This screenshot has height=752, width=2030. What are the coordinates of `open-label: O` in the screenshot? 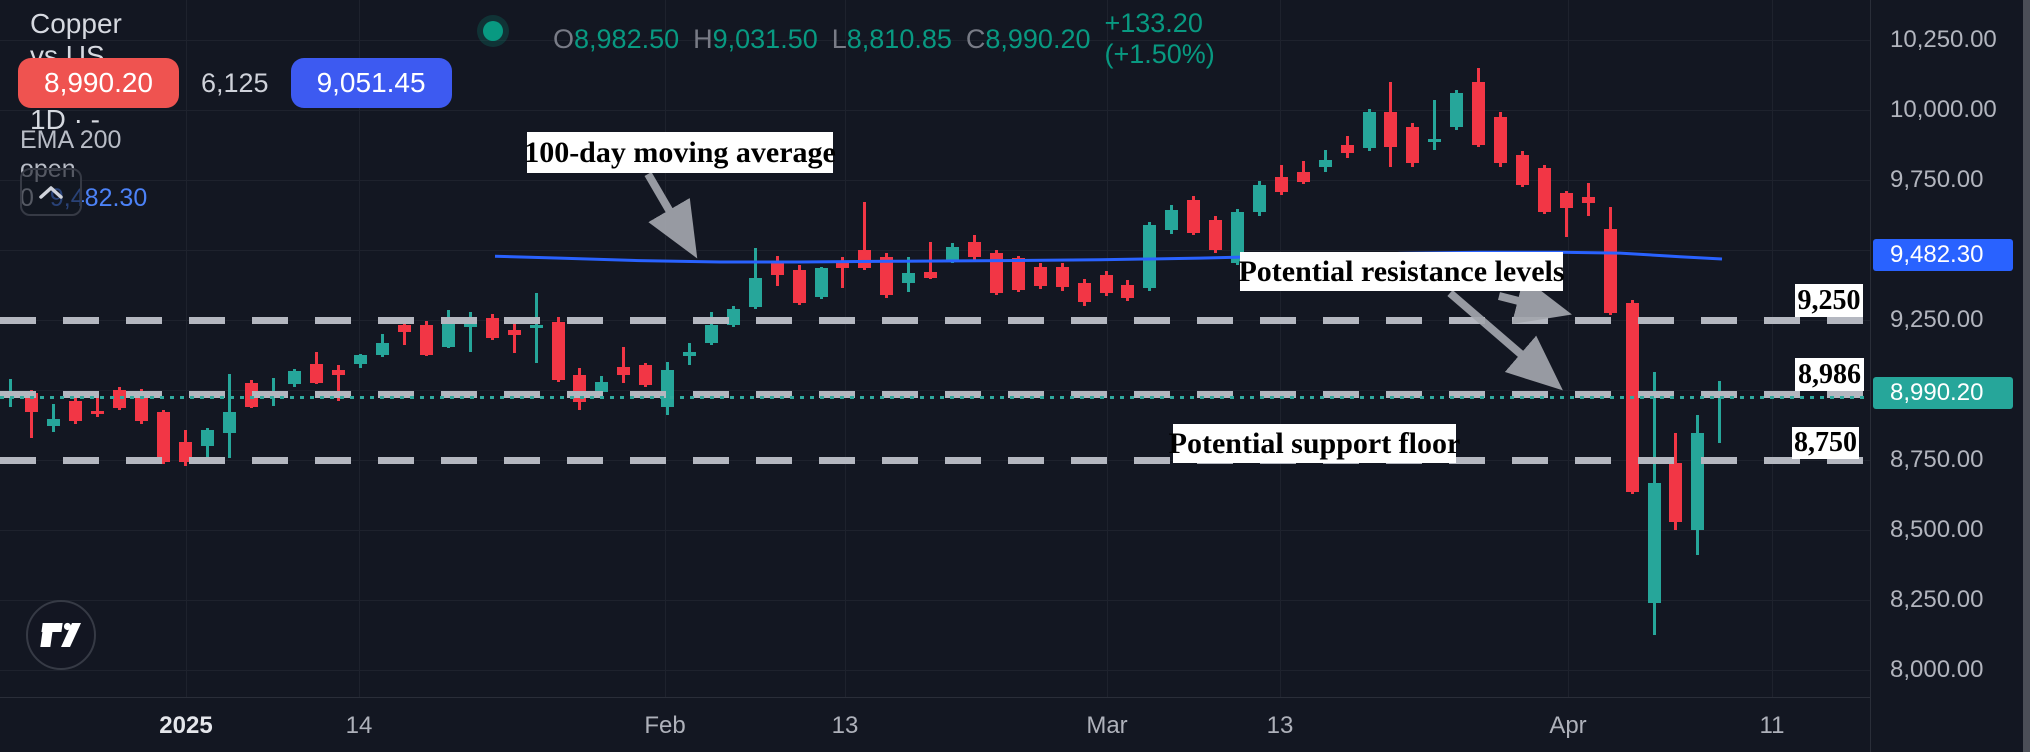 It's located at (564, 38).